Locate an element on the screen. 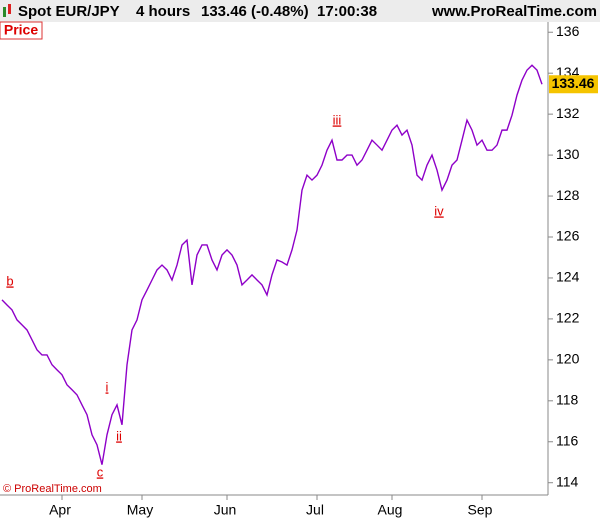 Image resolution: width=600 pixels, height=519 pixels. wave-label: ii is located at coordinates (119, 435).